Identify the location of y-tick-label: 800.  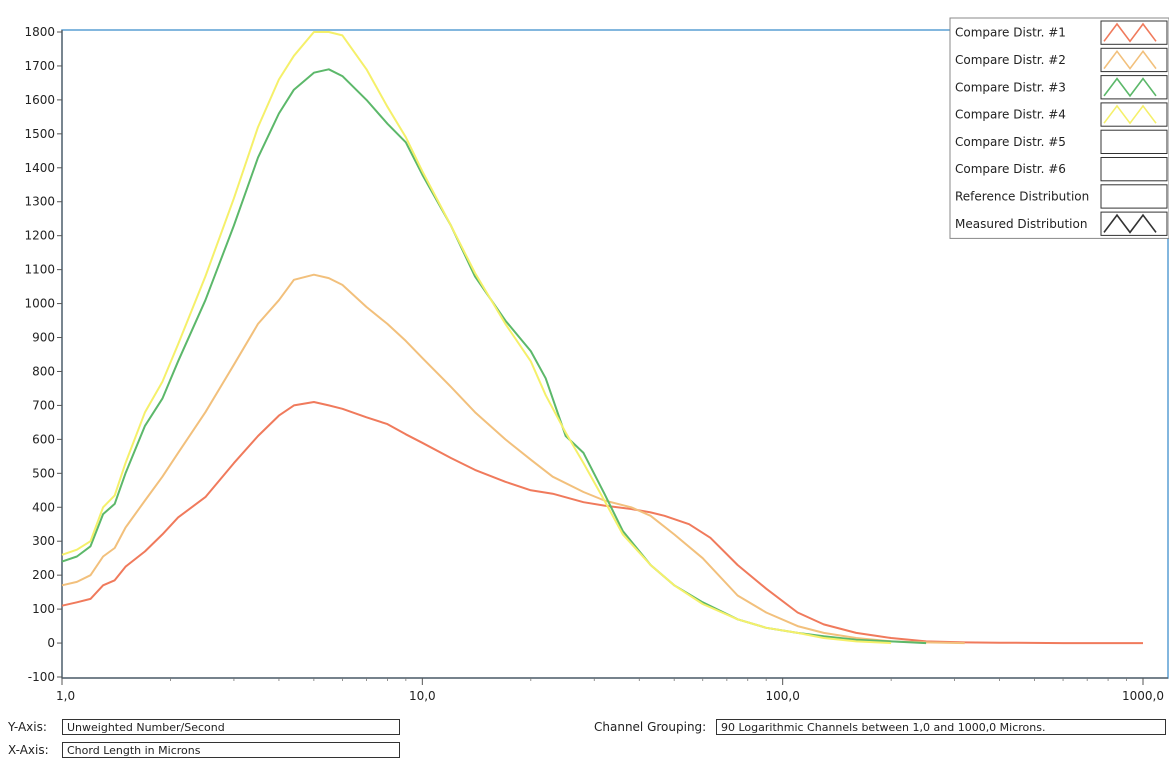
(43, 371).